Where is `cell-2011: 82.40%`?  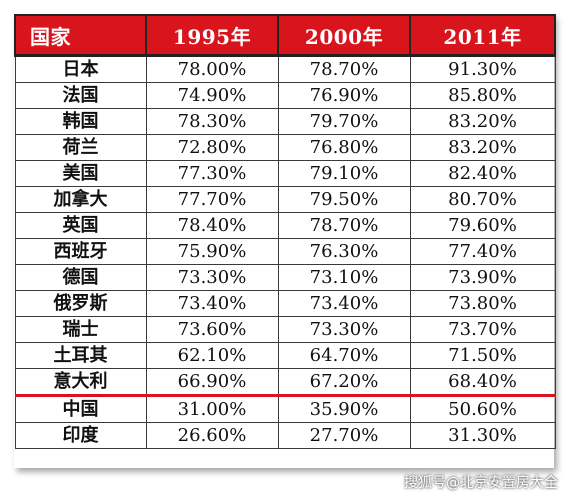
cell-2011: 82.40% is located at coordinates (482, 173).